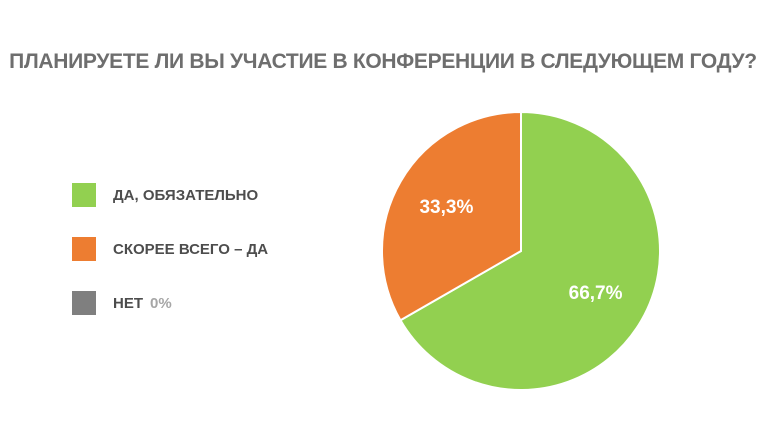 This screenshot has height=431, width=766. I want to click on legend-label-no: НЕТ, so click(128, 303).